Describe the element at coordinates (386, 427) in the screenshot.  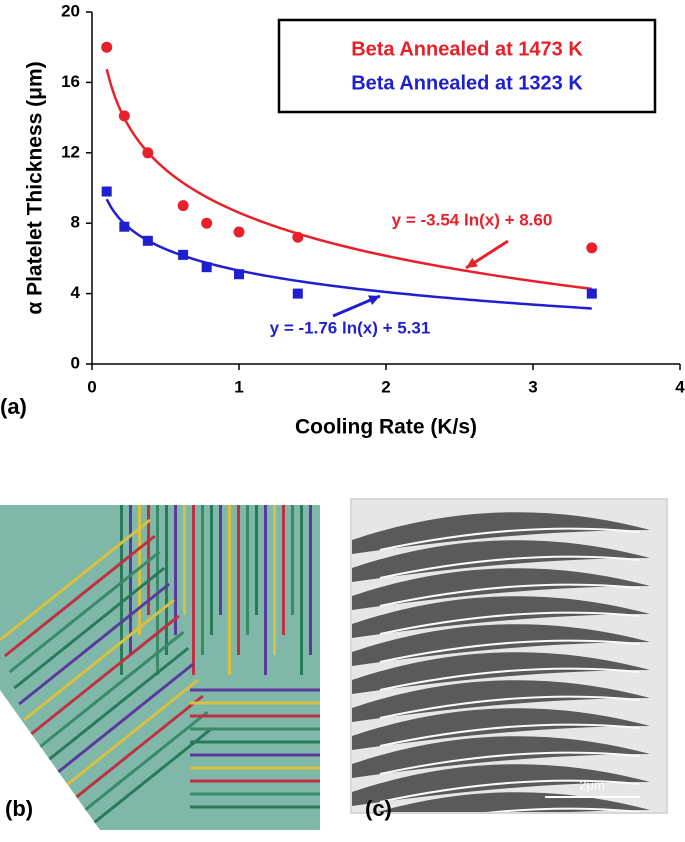
I see `x-axis-label: Cooling Rate (K/s)` at that location.